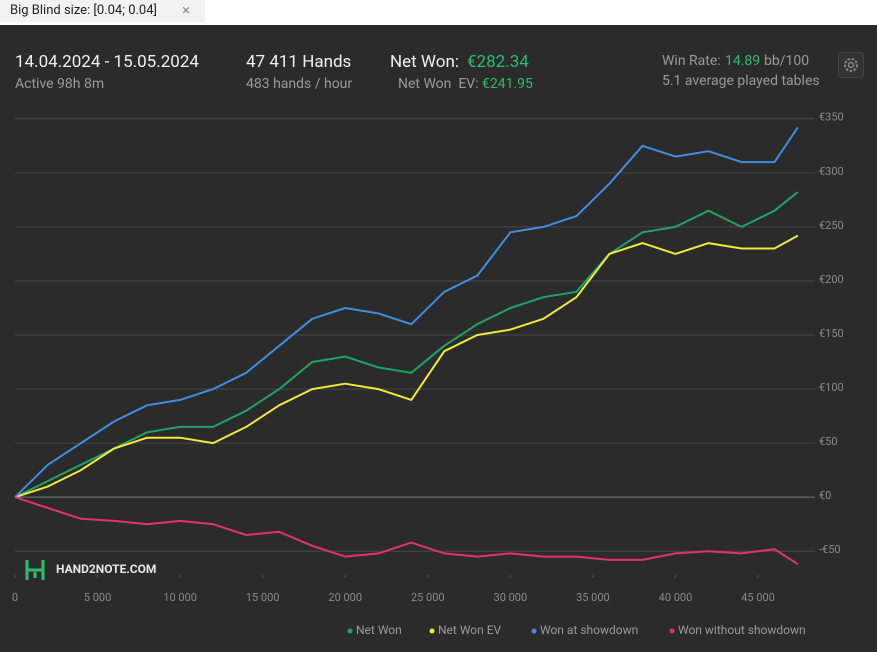 Image resolution: width=877 pixels, height=652 pixels. I want to click on y-tick-label: €150, so click(831, 333).